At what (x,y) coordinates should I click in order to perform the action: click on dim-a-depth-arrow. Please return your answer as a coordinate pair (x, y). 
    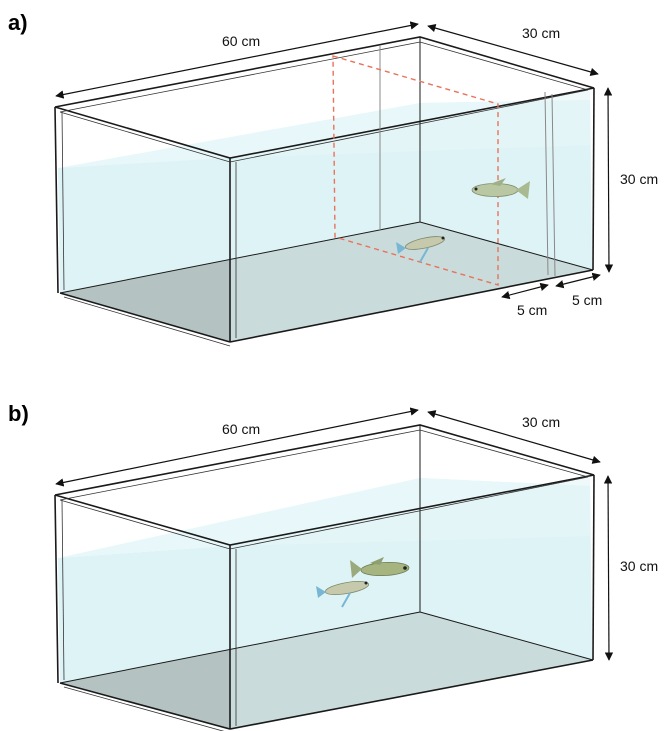
    Looking at the image, I should click on (513, 50).